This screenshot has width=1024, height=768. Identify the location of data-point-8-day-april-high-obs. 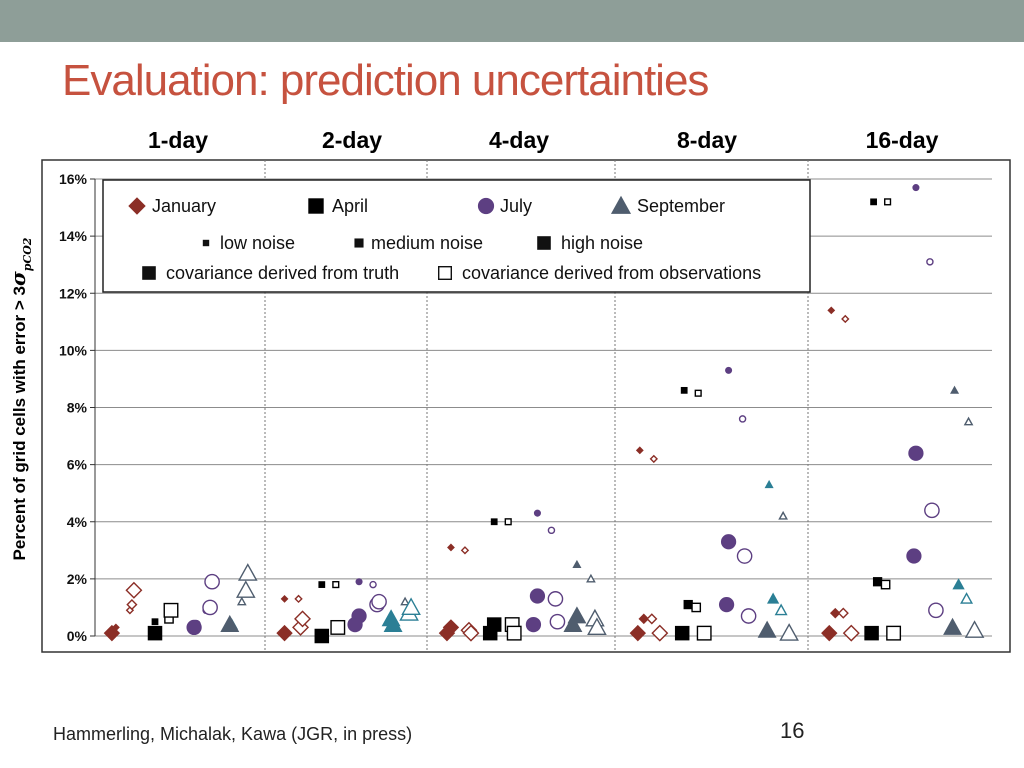
(704, 633).